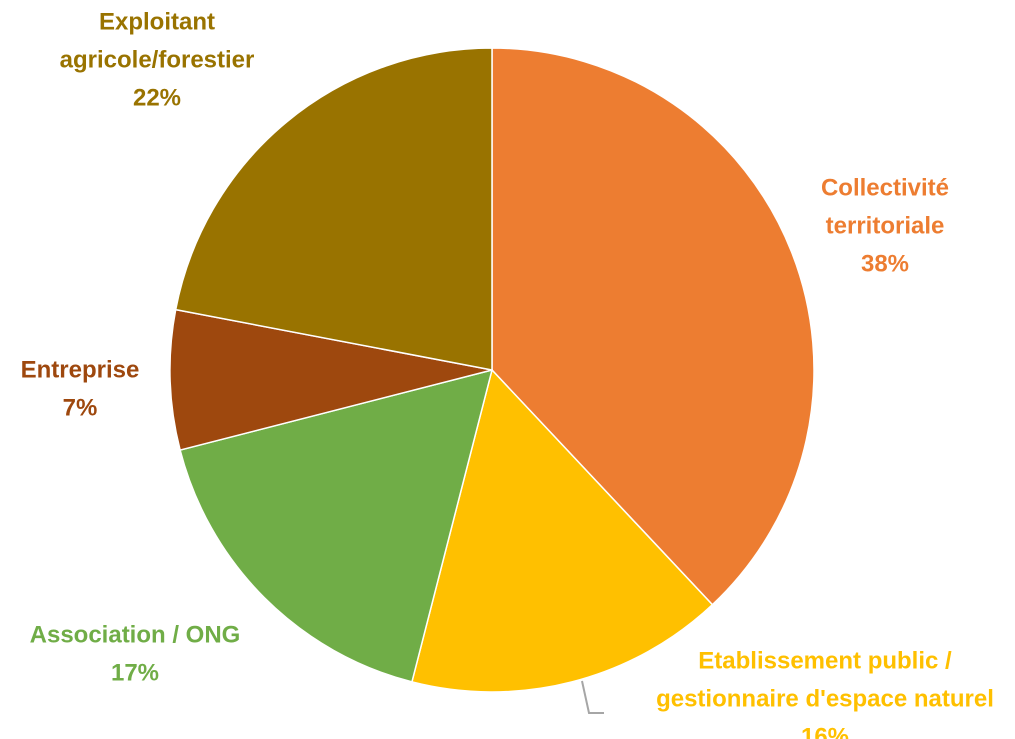 The width and height of the screenshot is (1015, 739). Describe the element at coordinates (135, 634) in the screenshot. I see `data-label-line: Association / ONG` at that location.